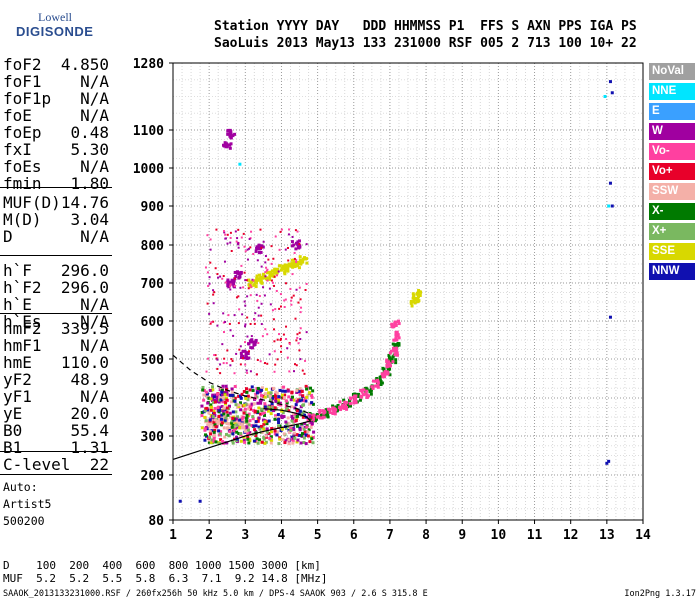 This screenshot has width=700, height=600. I want to click on x-tick-label: 8, so click(426, 535).